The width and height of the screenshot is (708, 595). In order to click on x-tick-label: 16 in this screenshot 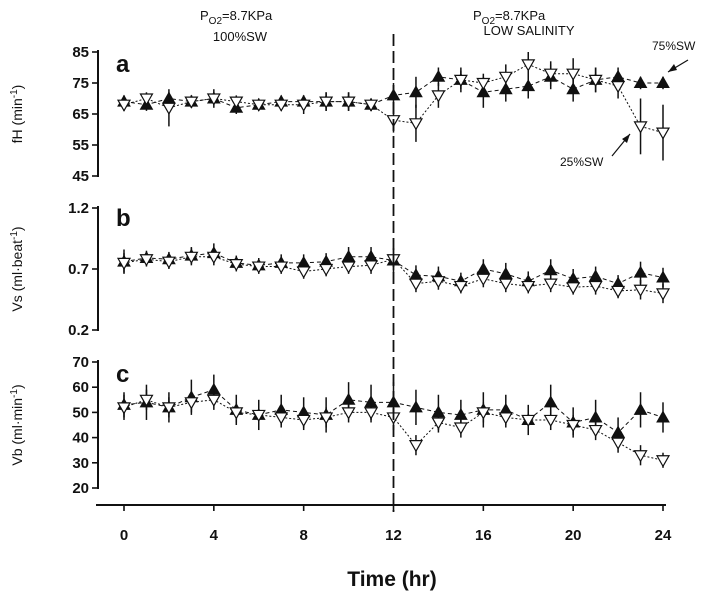, I will do `click(483, 535)`.